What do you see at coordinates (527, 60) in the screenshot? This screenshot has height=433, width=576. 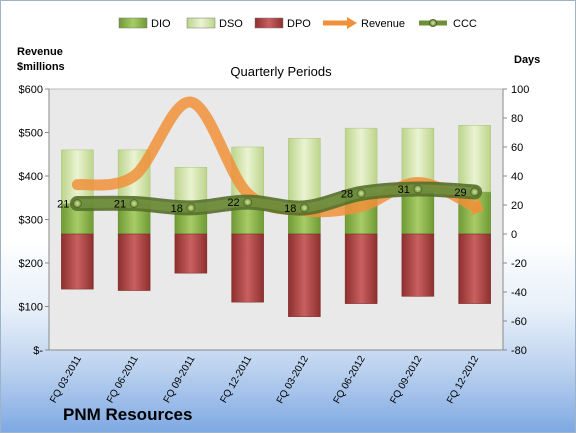 I see `right-axis-title: Days` at bounding box center [527, 60].